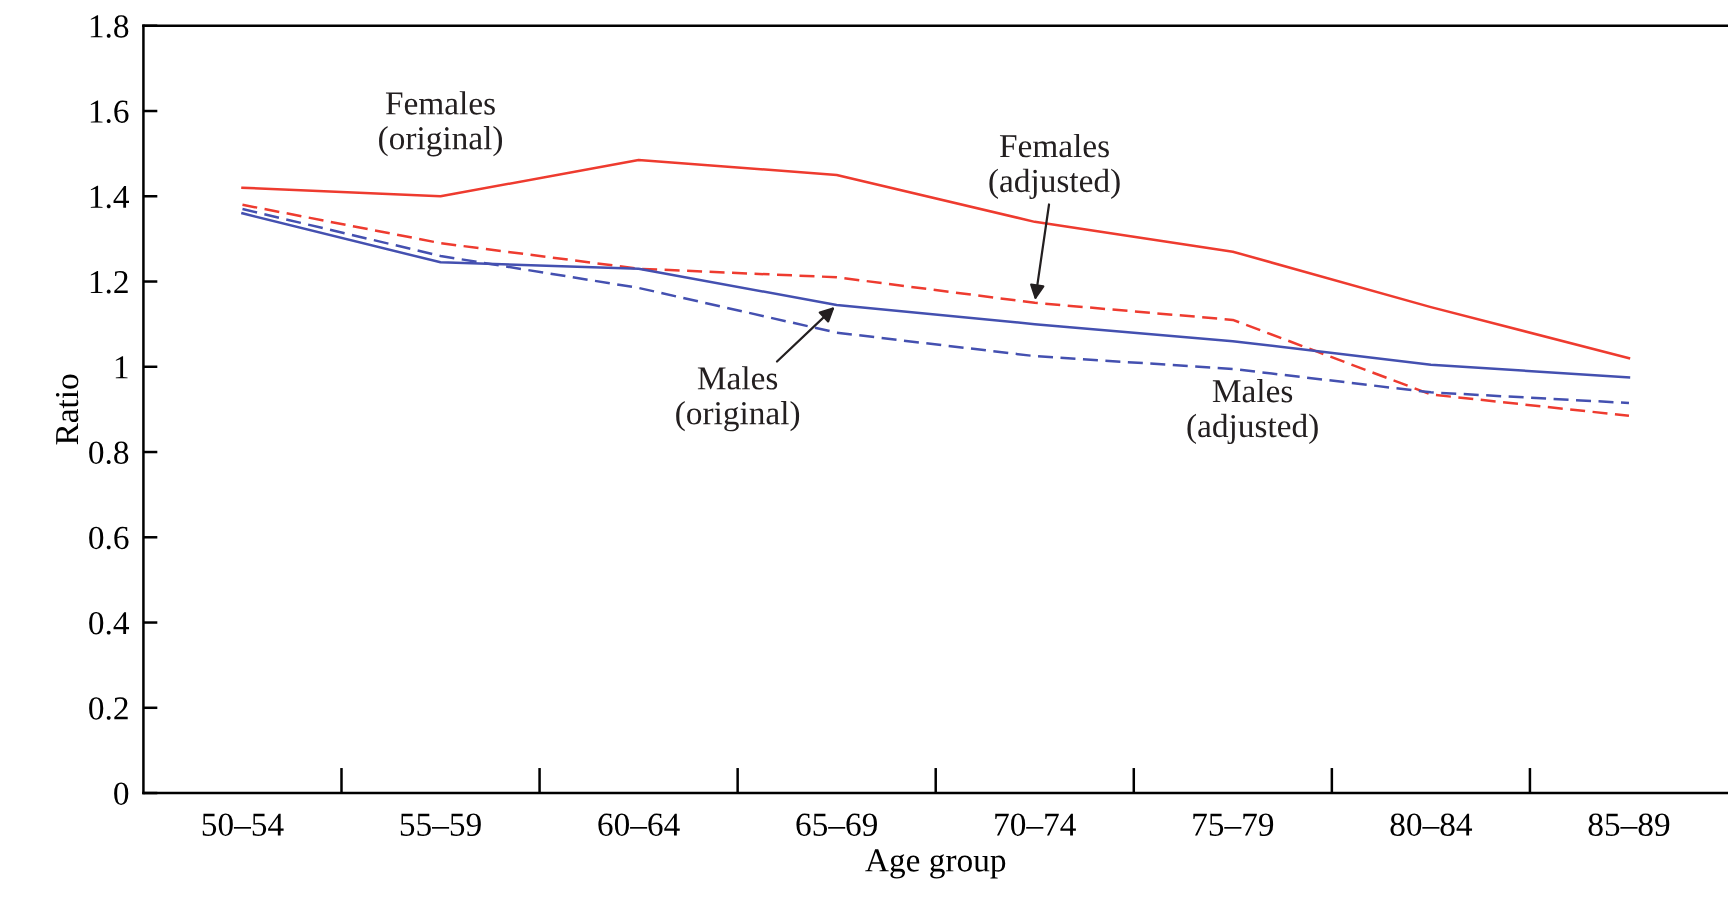  What do you see at coordinates (738, 399) in the screenshot?
I see `annotation: Males (original)` at bounding box center [738, 399].